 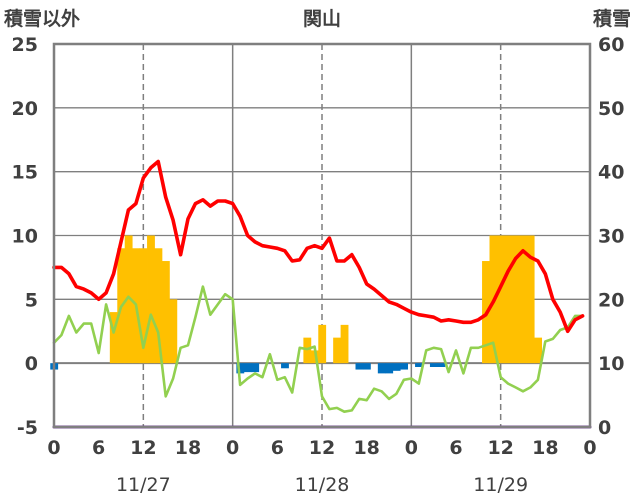 What do you see at coordinates (611, 237) in the screenshot?
I see `right-tick-label: 30` at bounding box center [611, 237].